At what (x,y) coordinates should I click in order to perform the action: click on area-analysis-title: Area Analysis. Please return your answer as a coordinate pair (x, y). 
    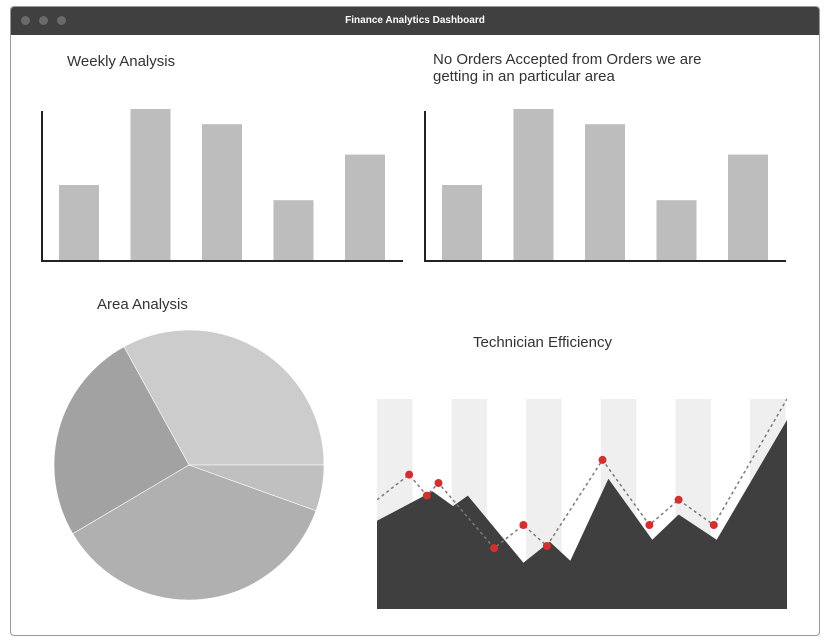
    Looking at the image, I should click on (142, 304).